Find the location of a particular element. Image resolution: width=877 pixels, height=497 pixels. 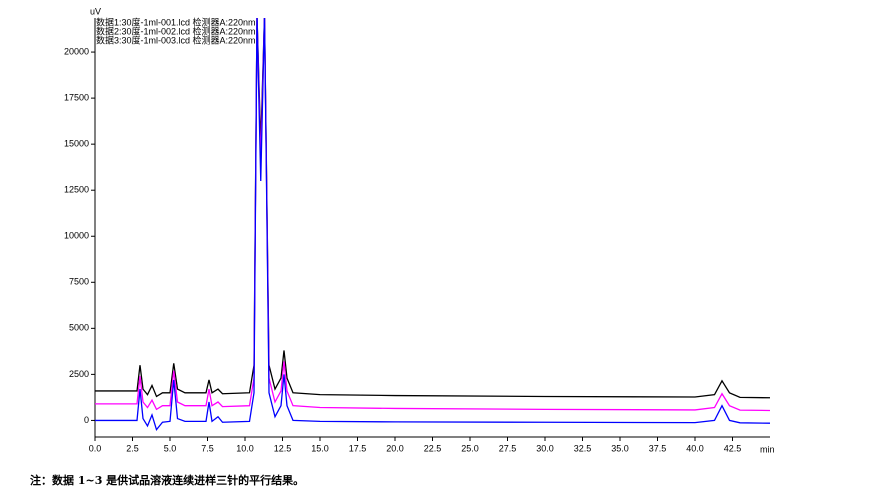

y-tick-label: 0 is located at coordinates (86, 420).